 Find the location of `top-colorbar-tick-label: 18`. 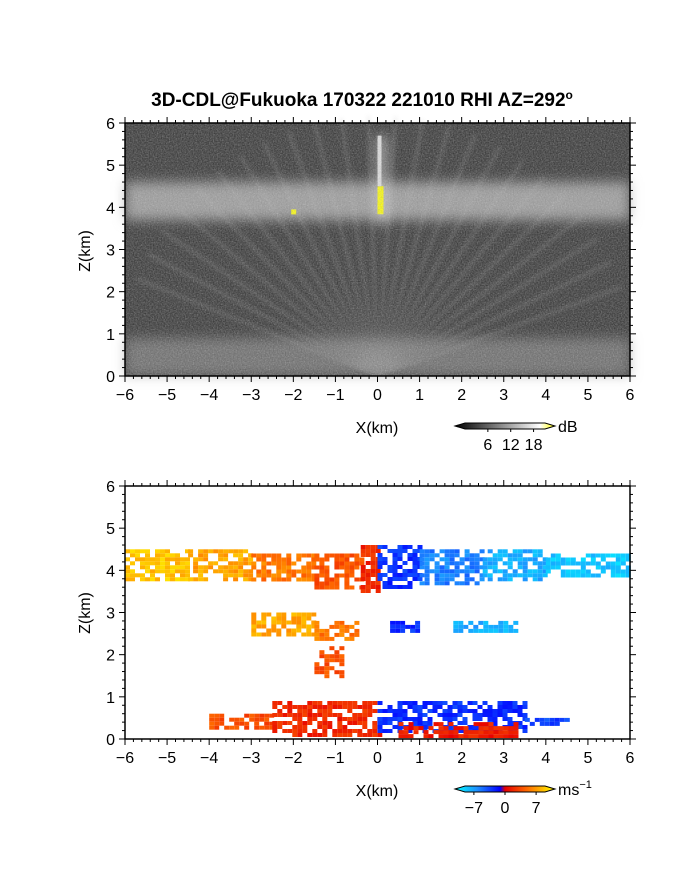

top-colorbar-tick-label: 18 is located at coordinates (534, 445).